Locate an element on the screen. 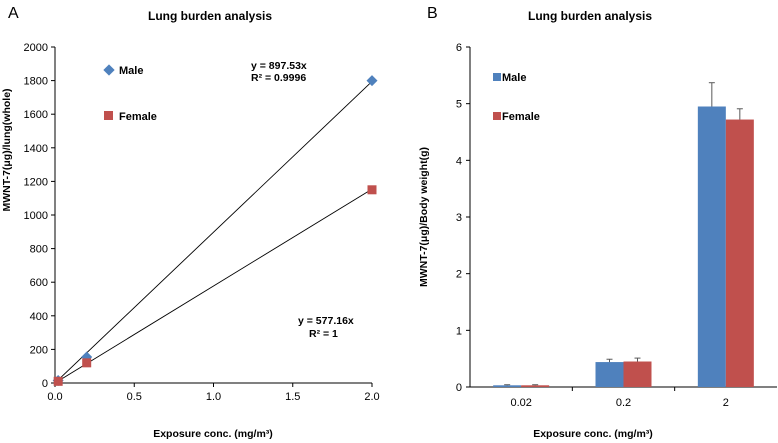  panel-a-x-tick-label: 0.0 is located at coordinates (54, 397).